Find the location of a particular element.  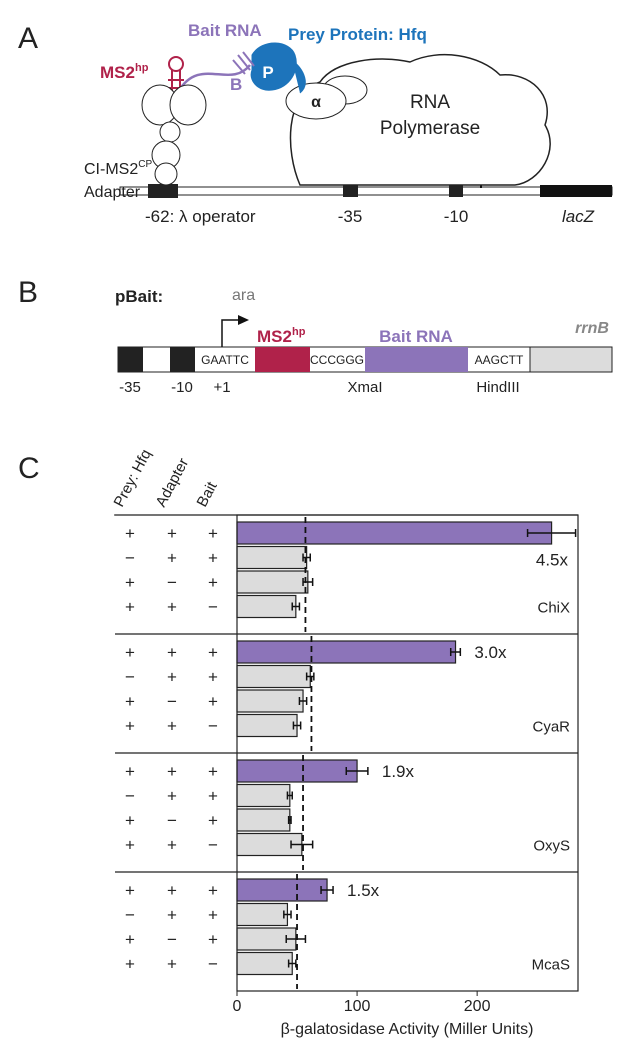

m35-box is located at coordinates (350, 191).